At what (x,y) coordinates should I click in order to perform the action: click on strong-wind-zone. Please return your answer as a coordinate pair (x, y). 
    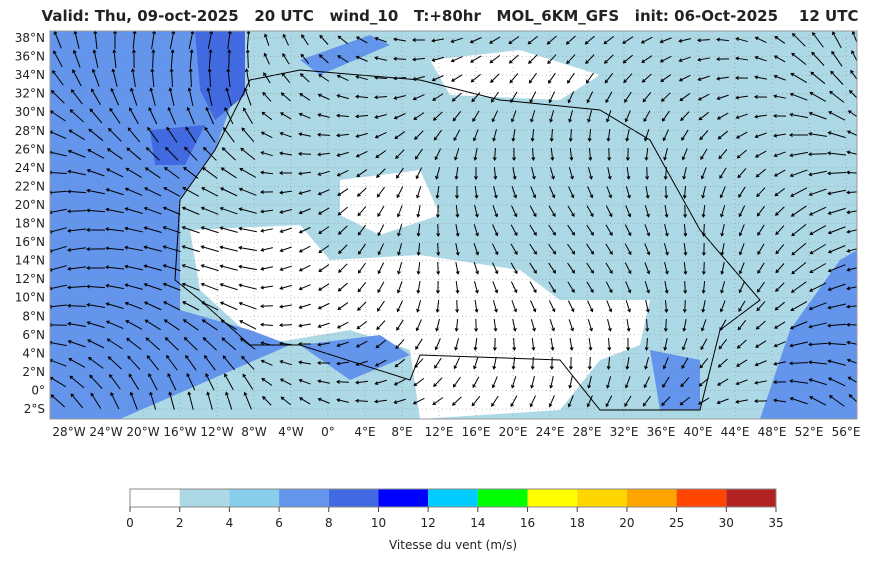
    Looking at the image, I should click on (808, 334).